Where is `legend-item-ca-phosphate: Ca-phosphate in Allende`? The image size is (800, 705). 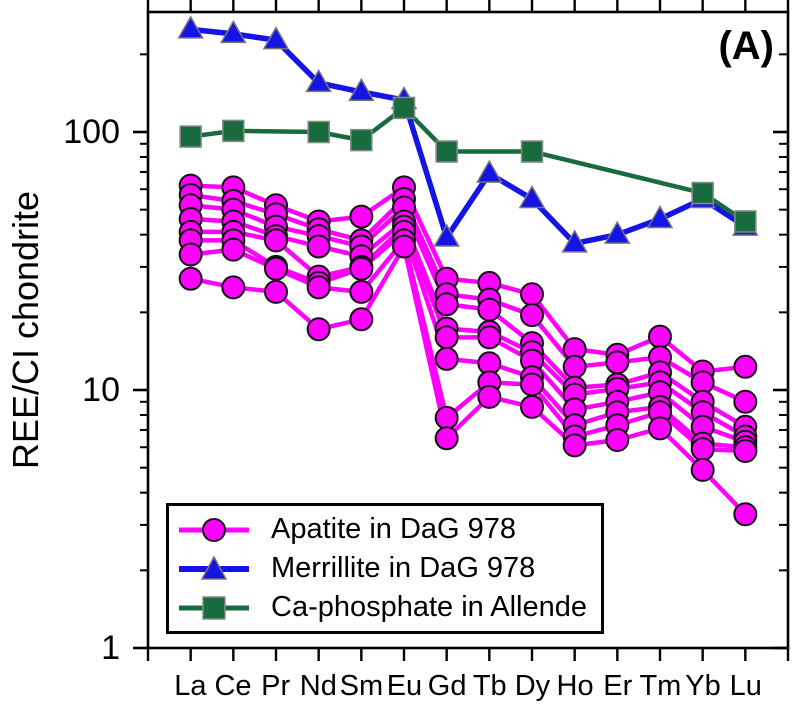 legend-item-ca-phosphate: Ca-phosphate in Allende is located at coordinates (385, 608).